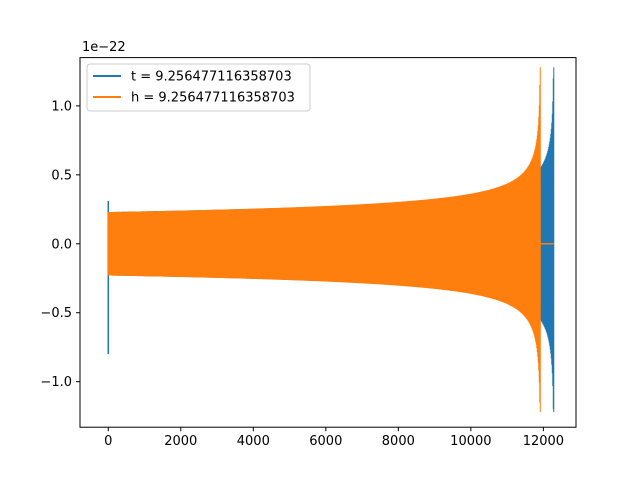 The image size is (640, 480). Describe the element at coordinates (398, 441) in the screenshot. I see `x-tick-label: 8000` at that location.